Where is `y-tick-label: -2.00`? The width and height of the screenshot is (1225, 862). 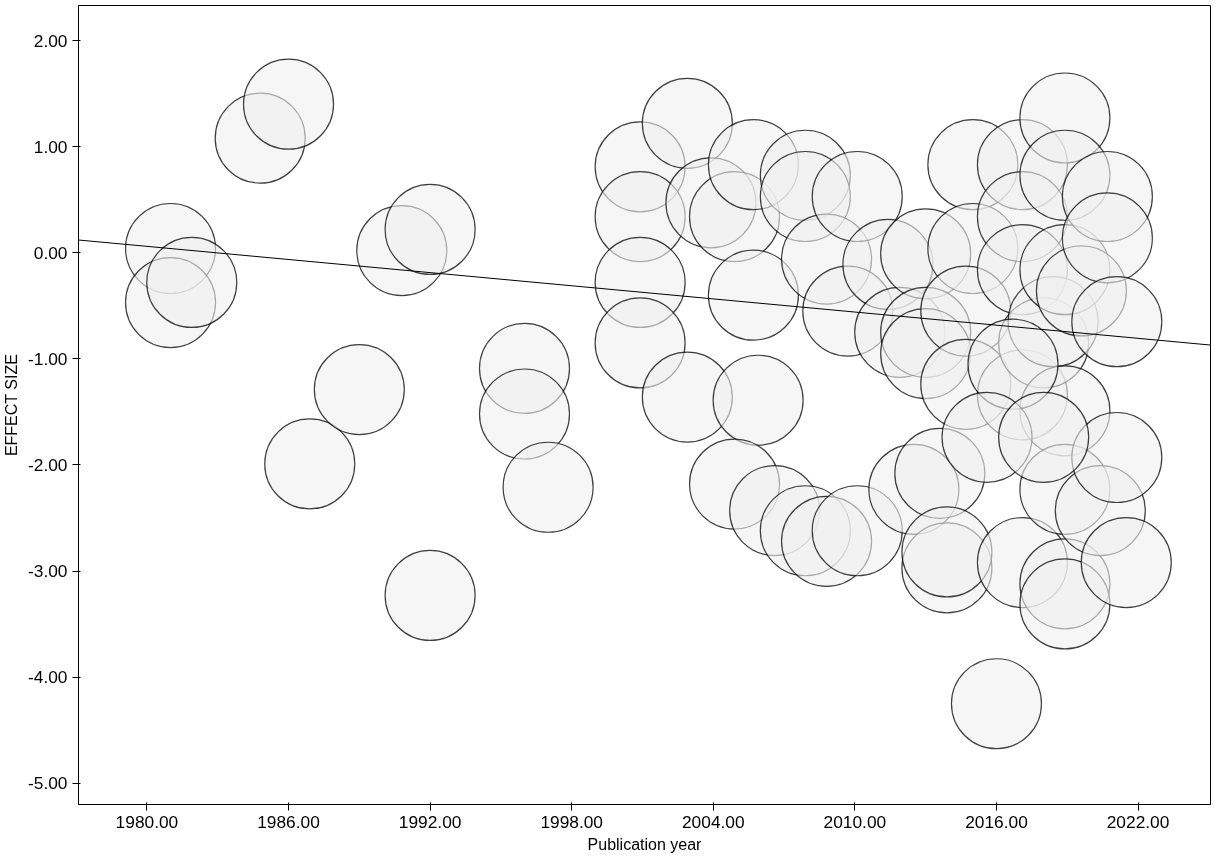 y-tick-label: -2.00 is located at coordinates (48, 464).